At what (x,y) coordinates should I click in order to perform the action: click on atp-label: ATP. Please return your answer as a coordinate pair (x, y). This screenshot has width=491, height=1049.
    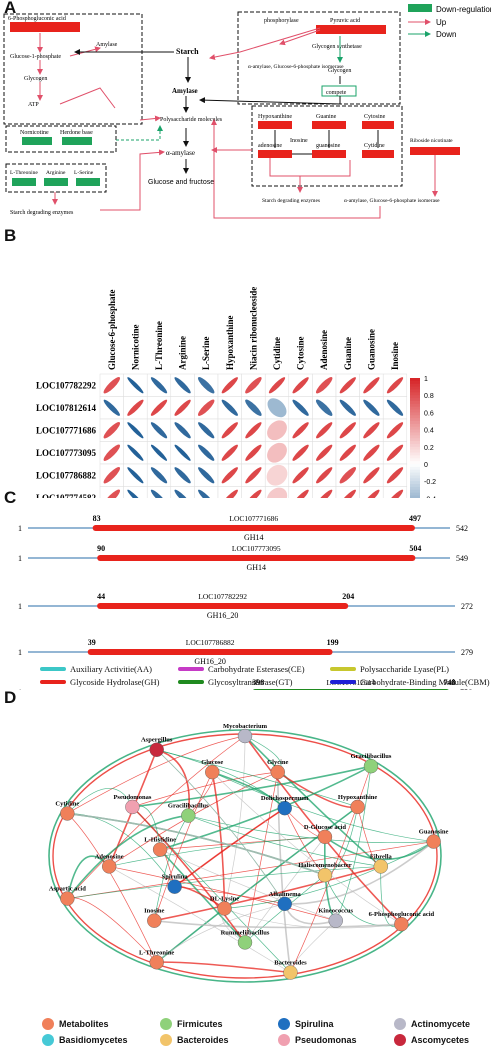
    Looking at the image, I should click on (33, 105).